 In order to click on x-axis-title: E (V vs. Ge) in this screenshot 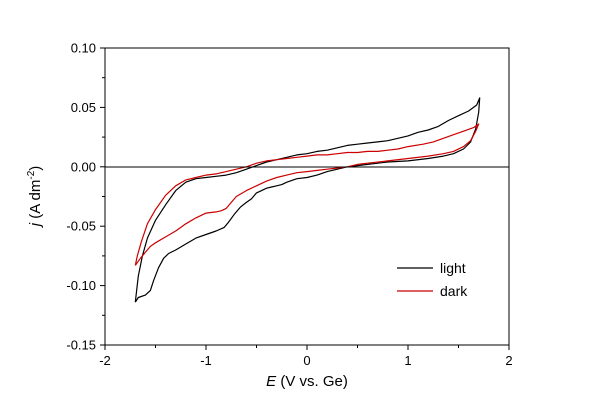, I will do `click(307, 381)`.